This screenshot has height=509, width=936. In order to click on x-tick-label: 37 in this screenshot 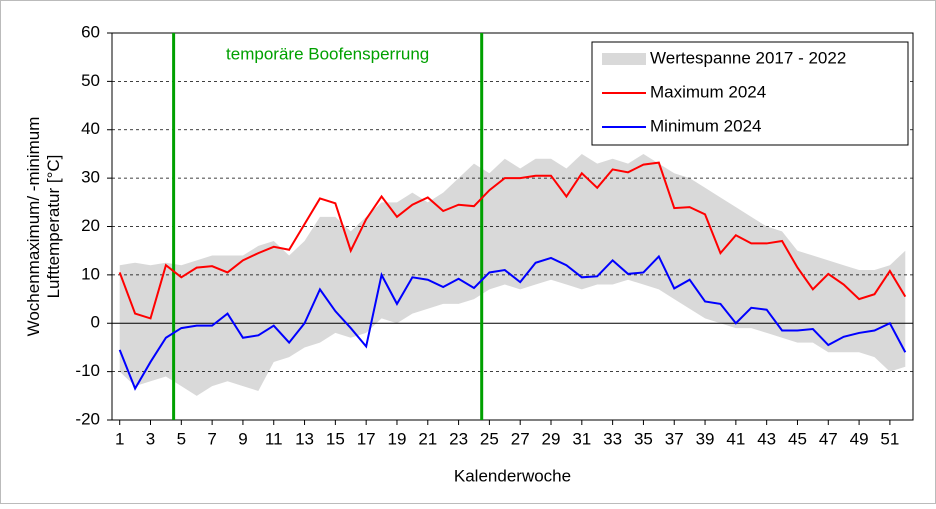, I will do `click(674, 438)`.